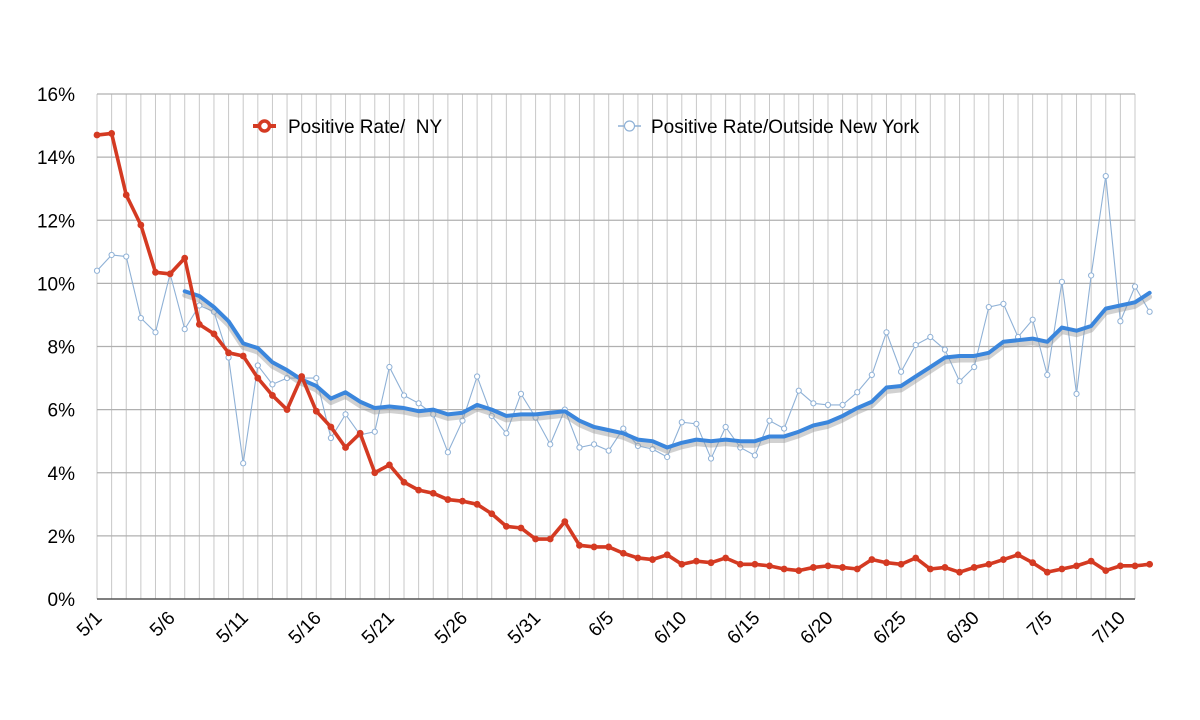 The height and width of the screenshot is (720, 1200). I want to click on x-tick-label: 5/11, so click(233, 628).